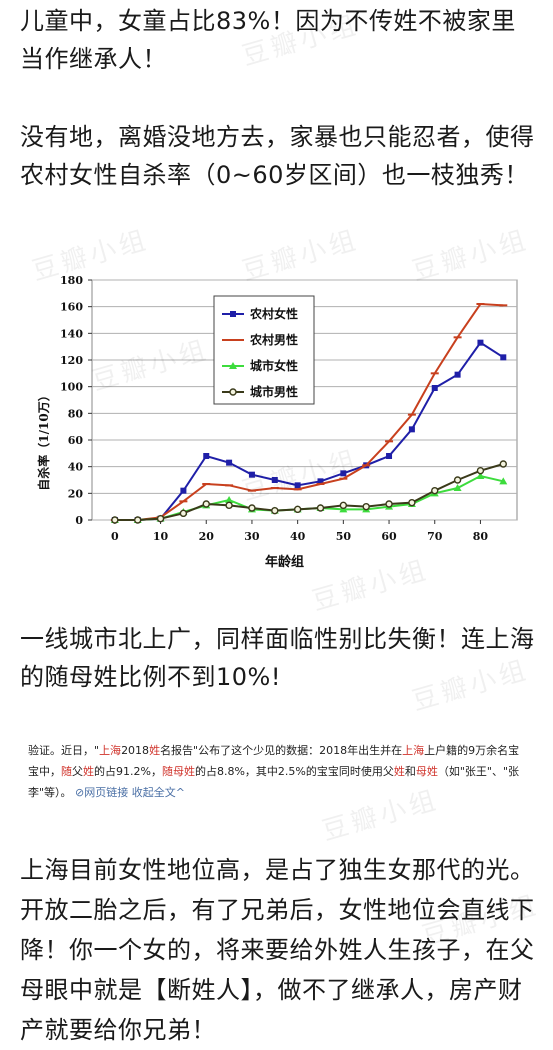 The height and width of the screenshot is (1050, 553). Describe the element at coordinates (274, 761) in the screenshot. I see `quote-text: 上户籍的9万余名宝宝中，` at that location.